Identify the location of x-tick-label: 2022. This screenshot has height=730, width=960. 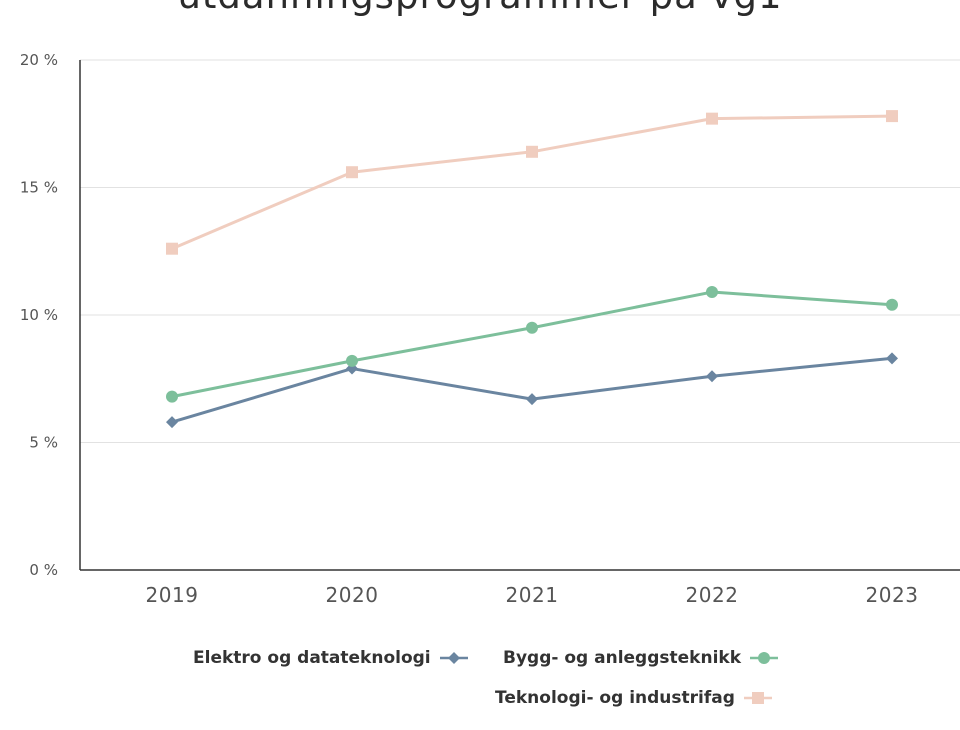
(712, 595).